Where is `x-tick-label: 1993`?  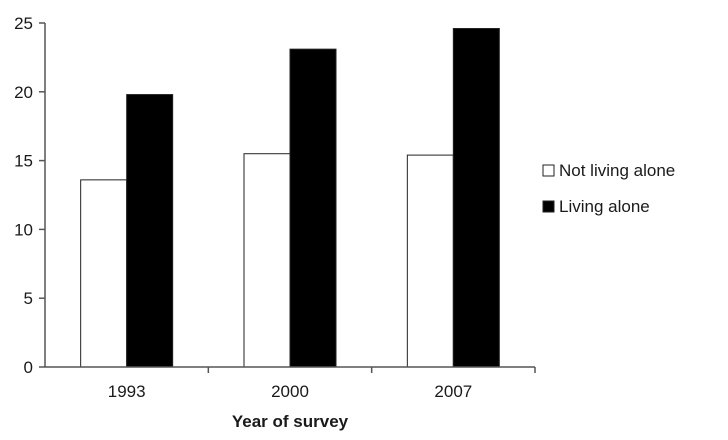
x-tick-label: 1993 is located at coordinates (127, 391).